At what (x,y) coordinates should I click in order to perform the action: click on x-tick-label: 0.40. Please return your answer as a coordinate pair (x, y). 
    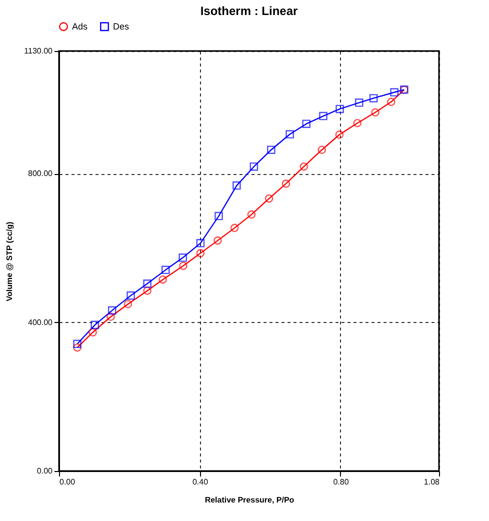
    Looking at the image, I should click on (200, 482).